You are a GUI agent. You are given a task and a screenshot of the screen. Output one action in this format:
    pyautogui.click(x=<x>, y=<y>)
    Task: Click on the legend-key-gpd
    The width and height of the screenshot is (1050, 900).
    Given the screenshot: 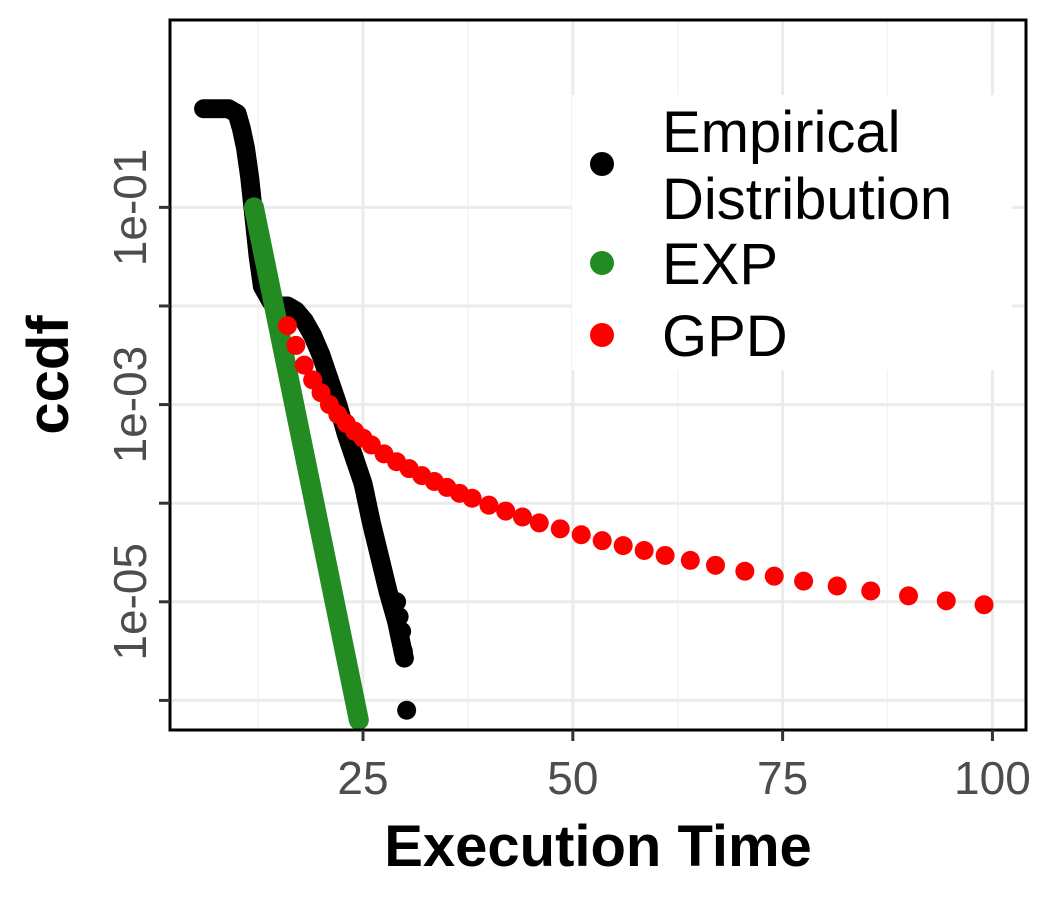 What is the action you would take?
    pyautogui.click(x=602, y=335)
    